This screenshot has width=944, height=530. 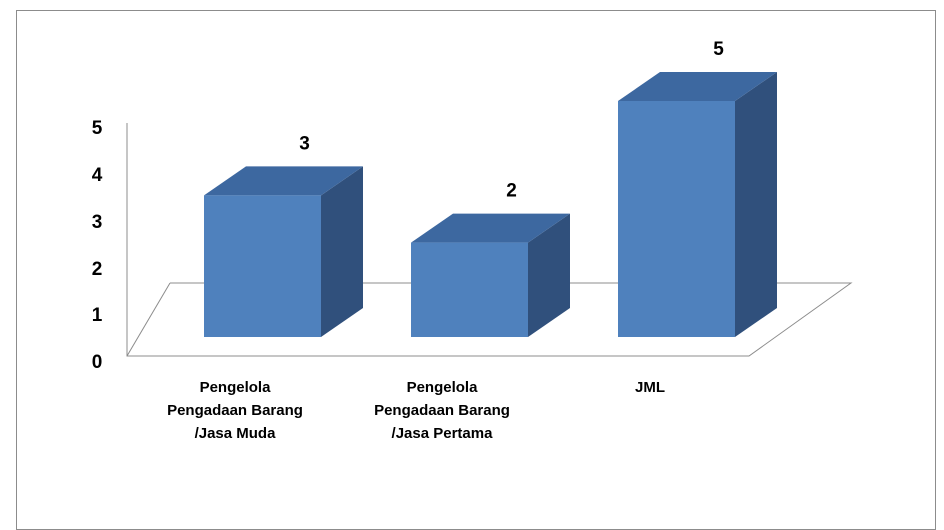 I want to click on data-label: 3, so click(x=304, y=143).